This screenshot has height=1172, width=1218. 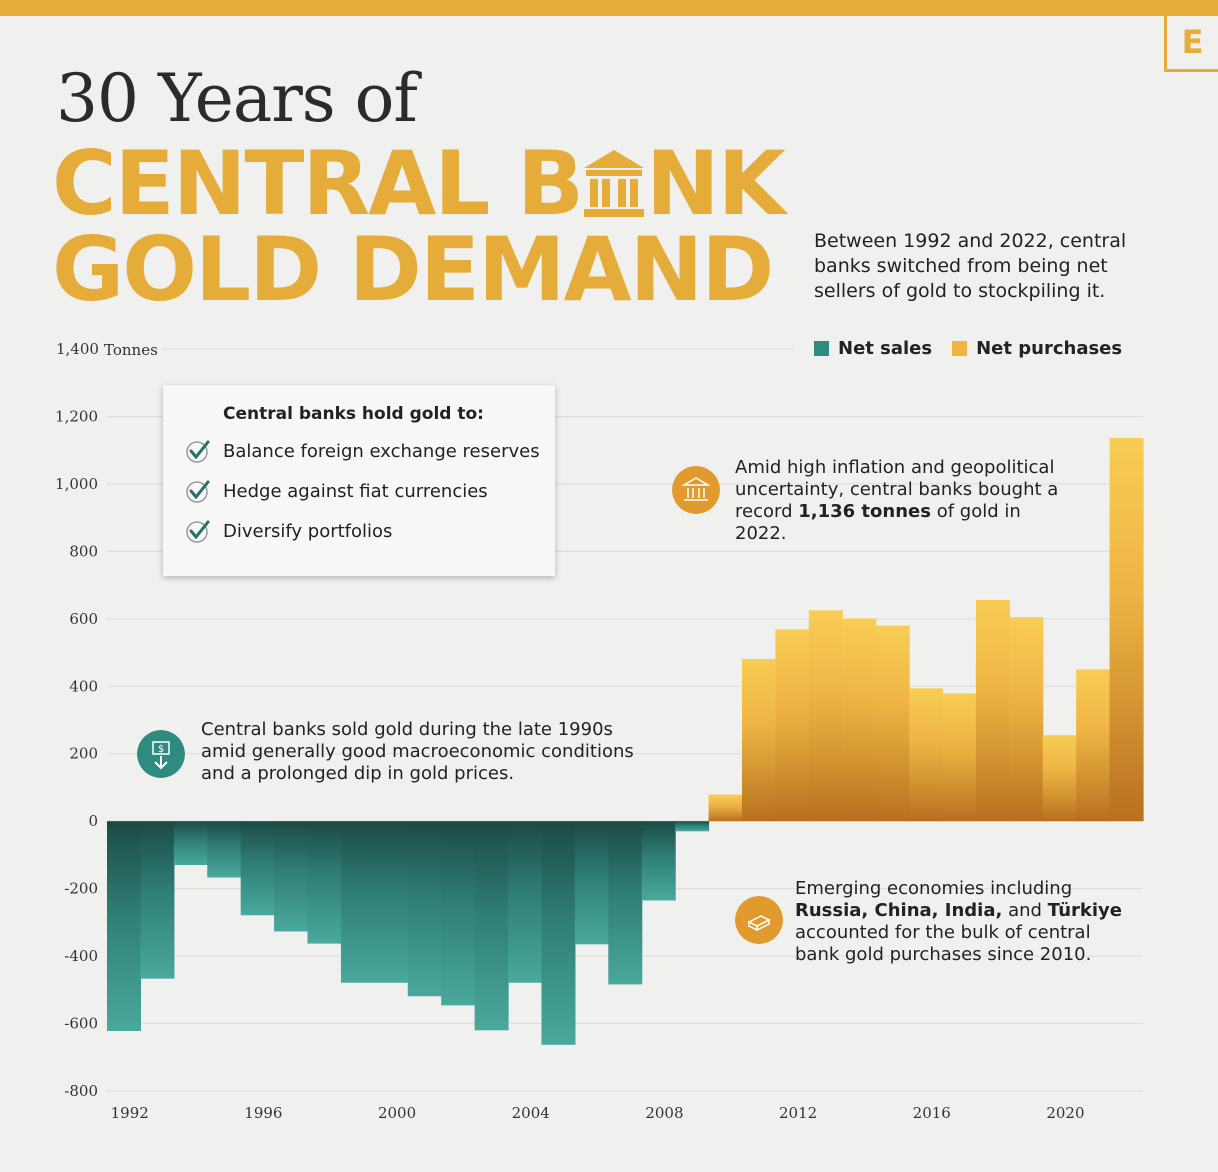 What do you see at coordinates (77, 349) in the screenshot?
I see `y-tick-label: 1,400` at bounding box center [77, 349].